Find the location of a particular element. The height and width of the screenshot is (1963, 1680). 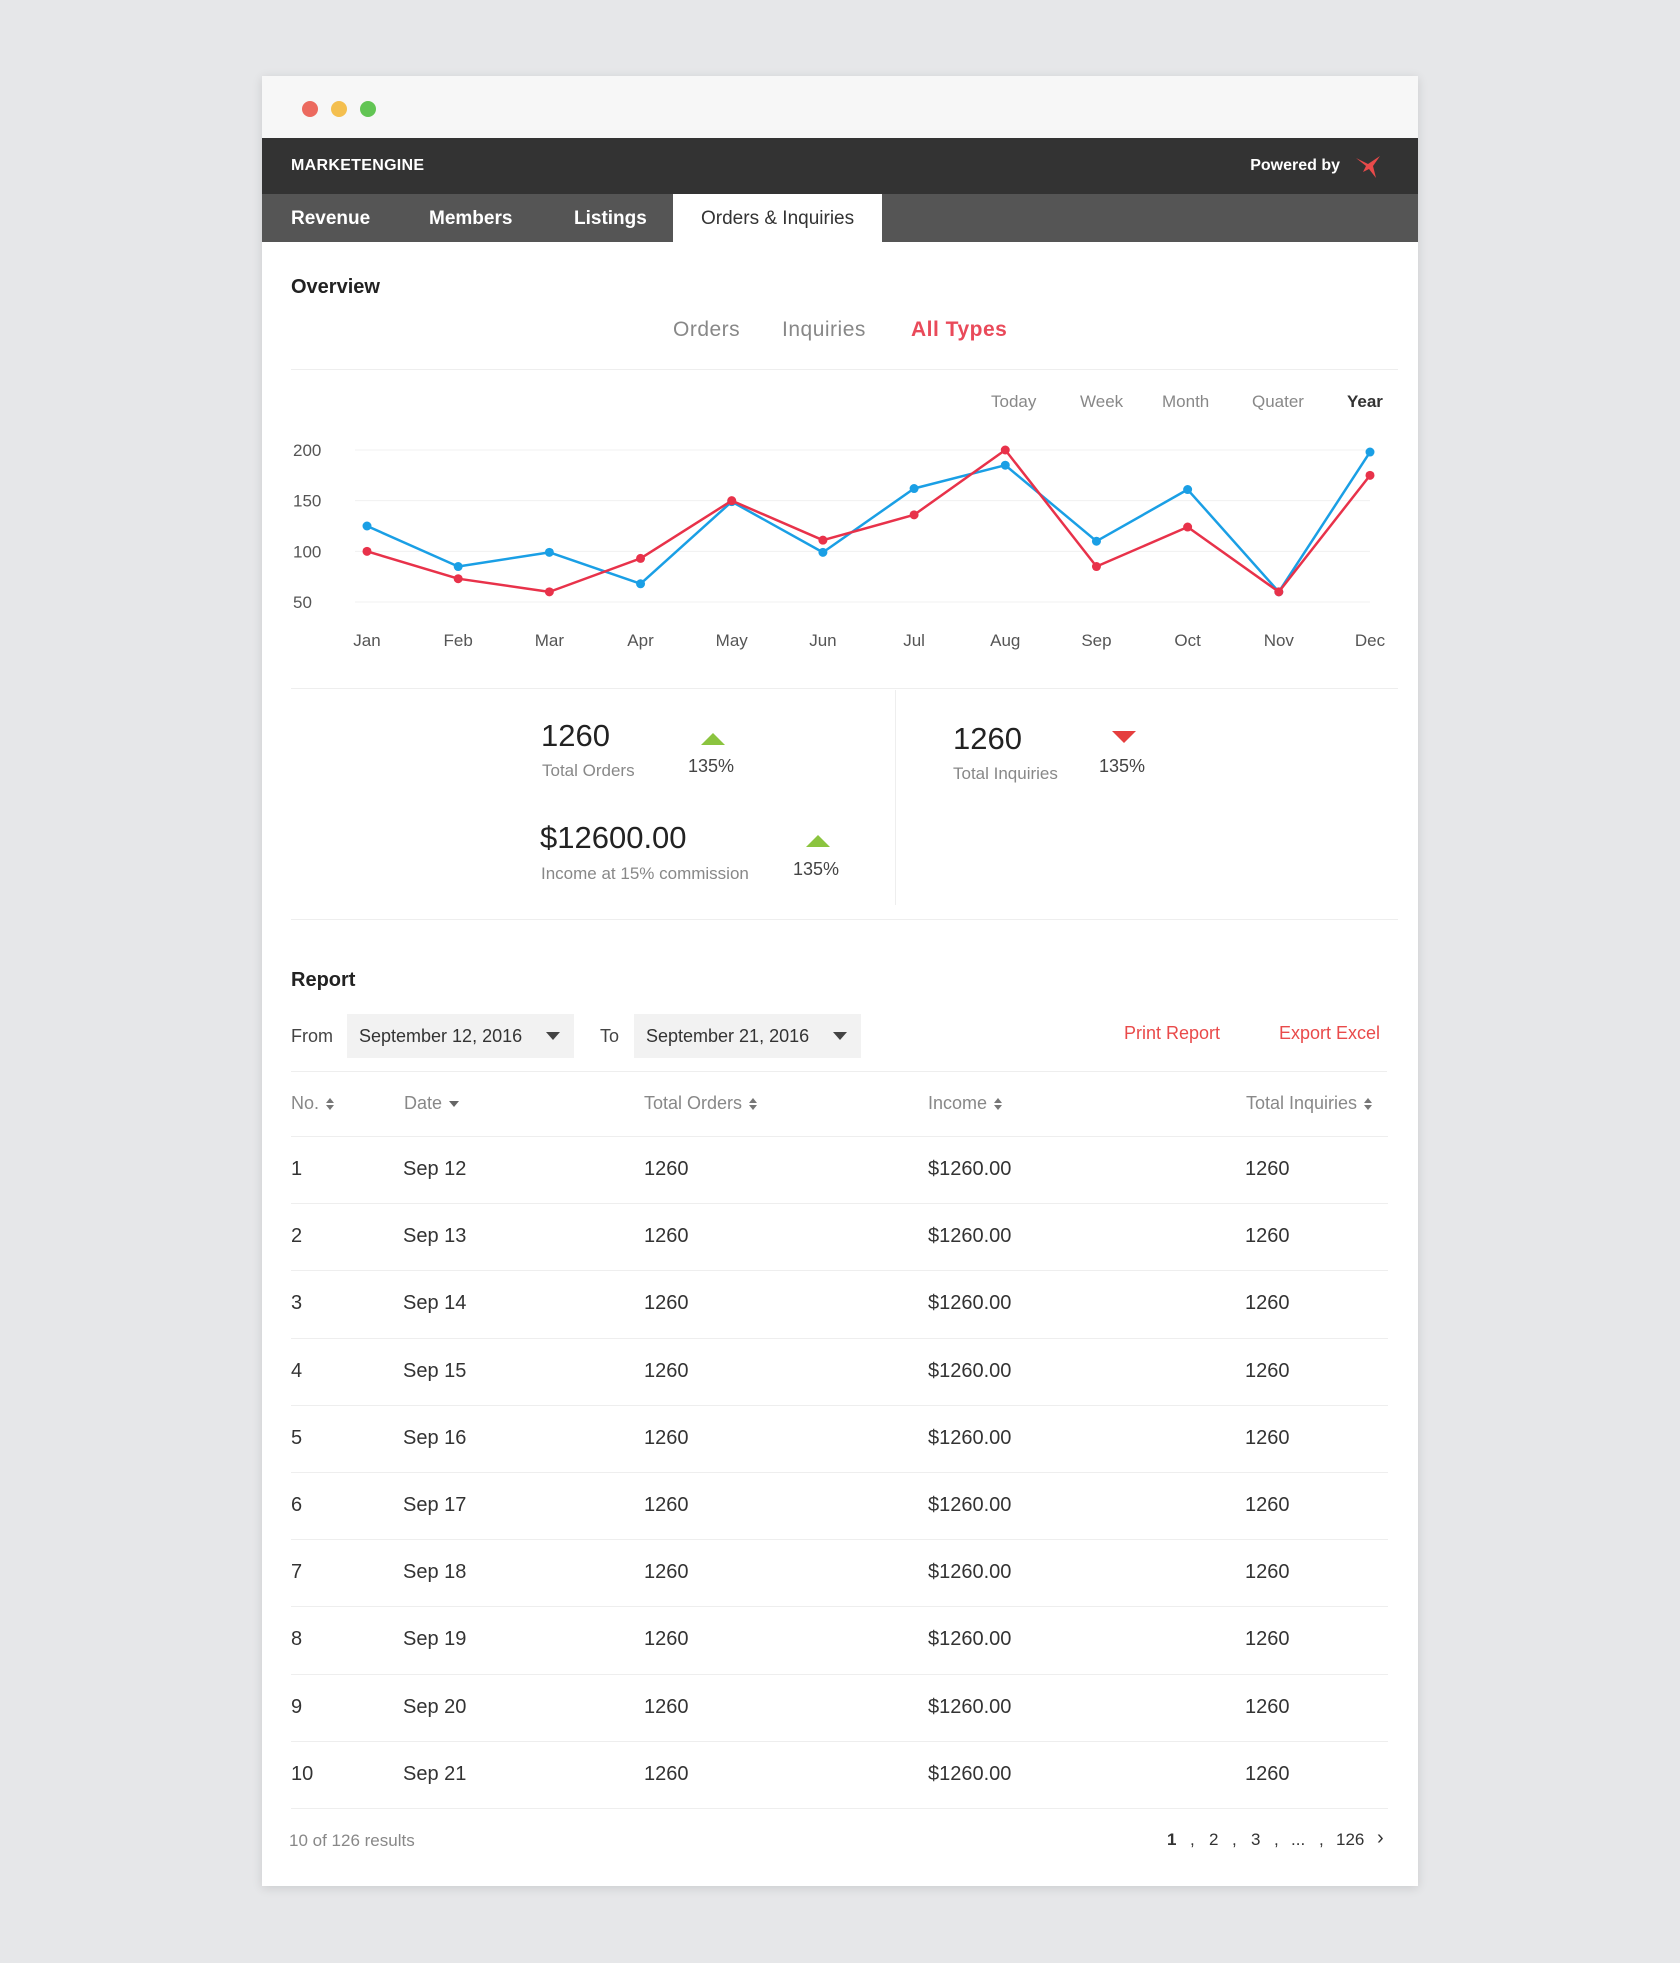

page-126-link: 126 is located at coordinates (1350, 1839).